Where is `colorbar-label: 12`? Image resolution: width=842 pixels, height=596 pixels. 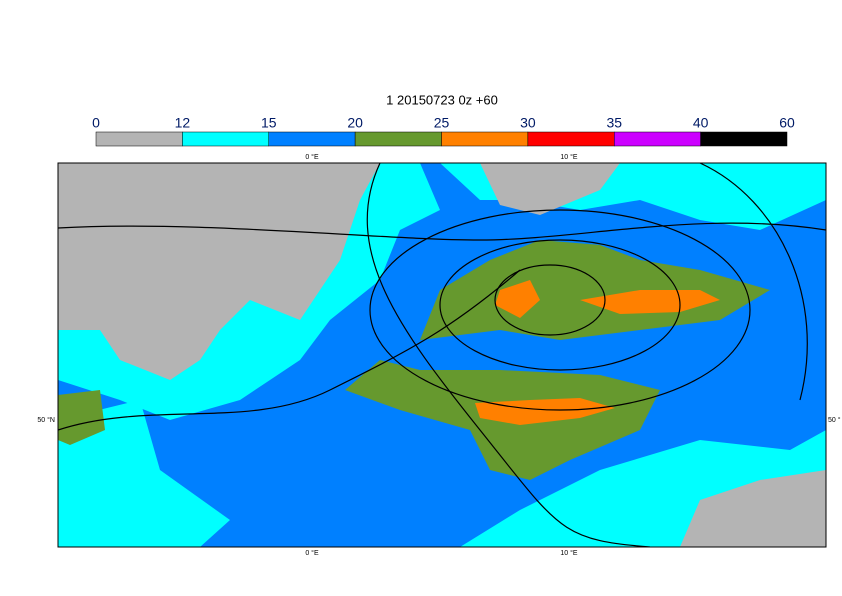
colorbar-label: 12 is located at coordinates (183, 123).